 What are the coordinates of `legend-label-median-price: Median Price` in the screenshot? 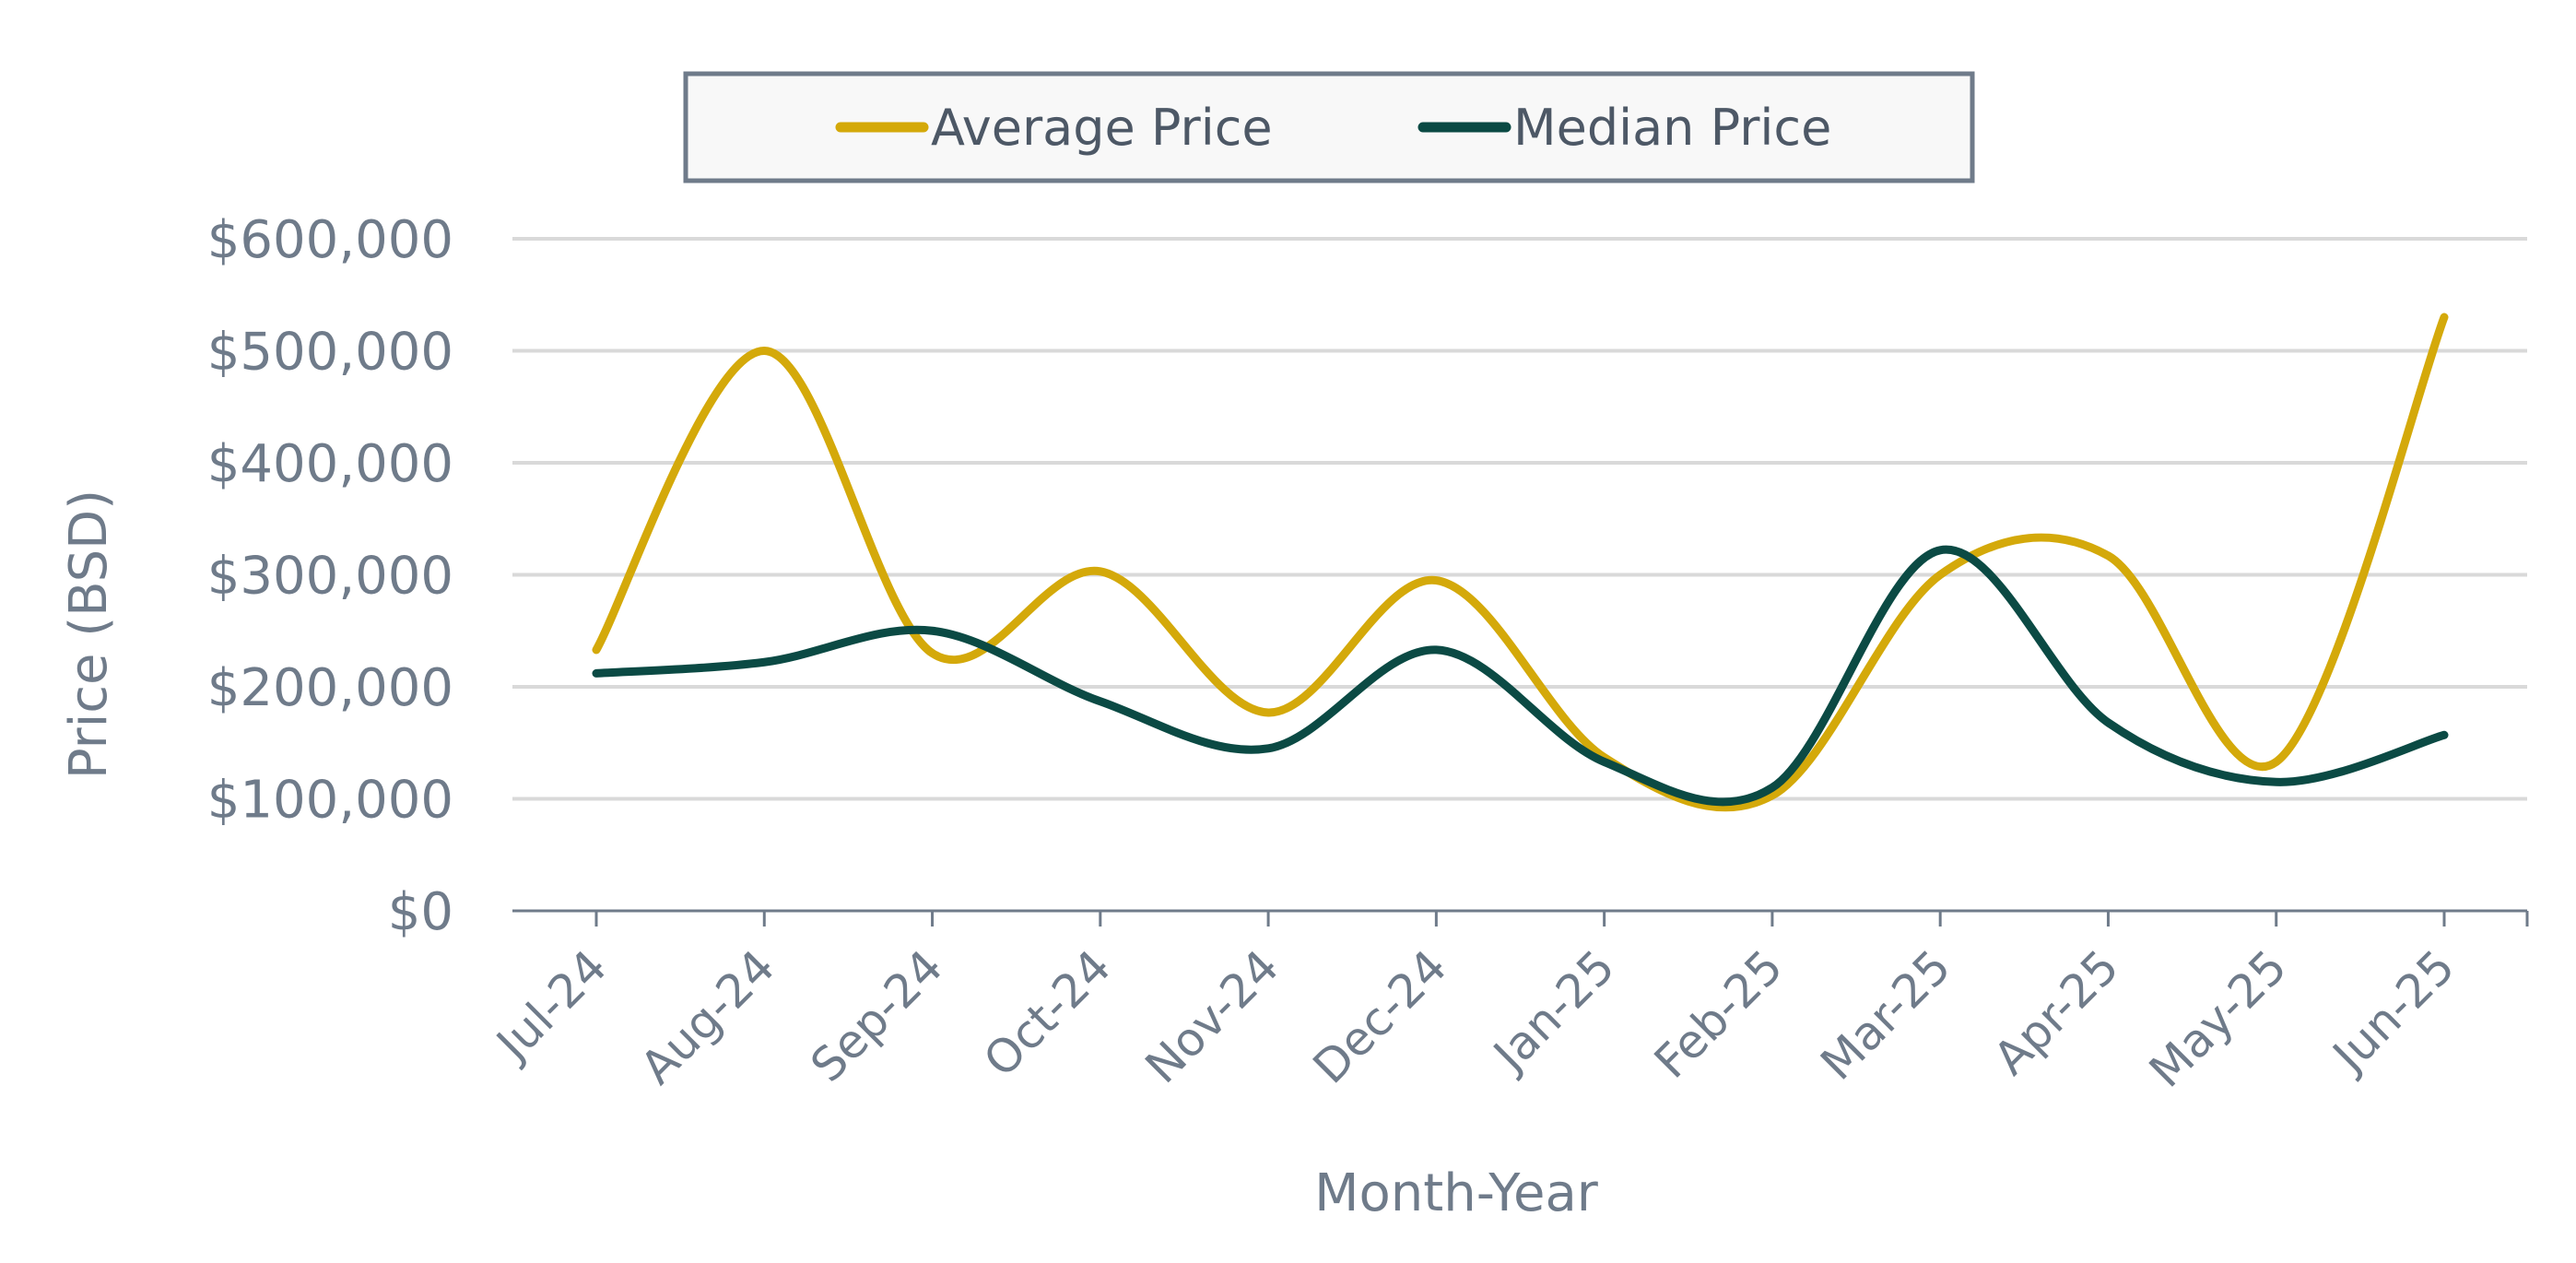 It's located at (1672, 128).